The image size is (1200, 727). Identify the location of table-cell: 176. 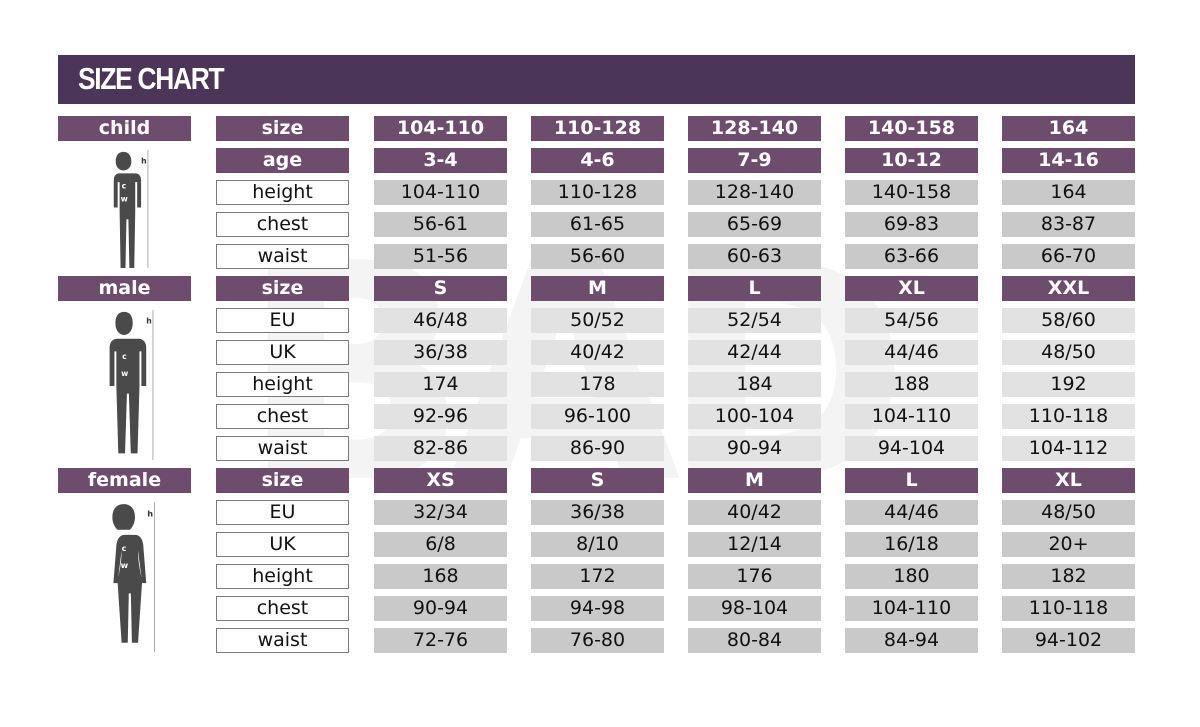
(754, 576).